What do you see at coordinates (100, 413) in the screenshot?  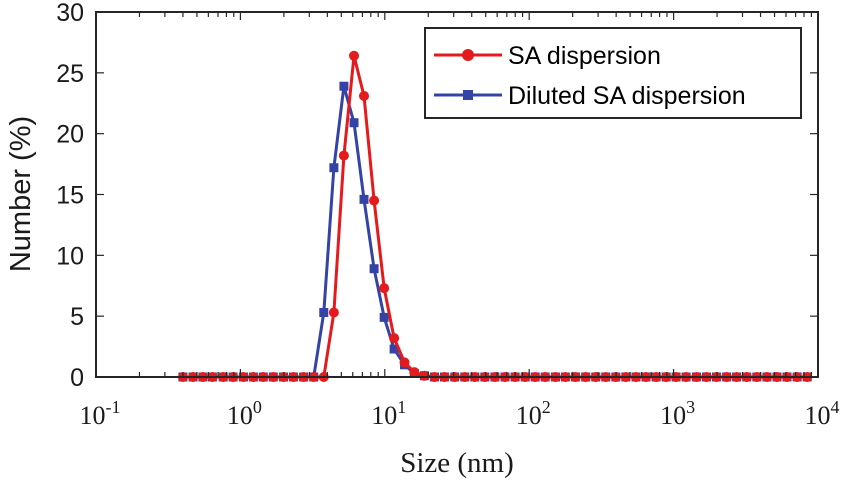 I see `x-tick-label: 10⁻¹` at bounding box center [100, 413].